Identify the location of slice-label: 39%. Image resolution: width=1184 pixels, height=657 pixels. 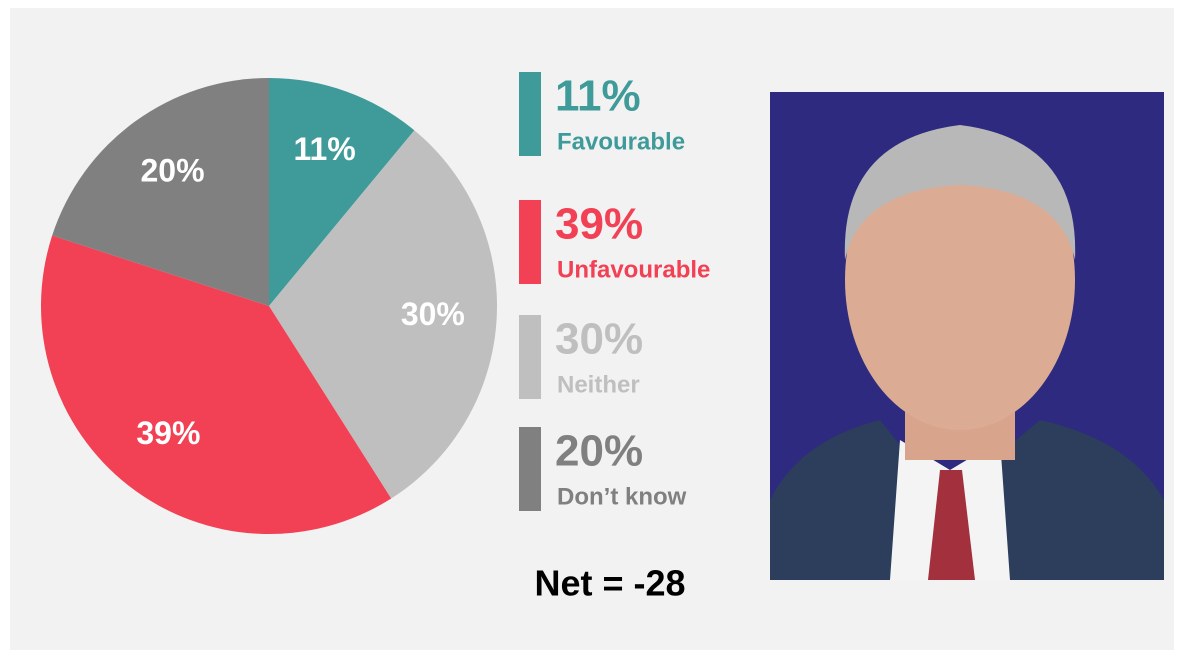
(168, 433).